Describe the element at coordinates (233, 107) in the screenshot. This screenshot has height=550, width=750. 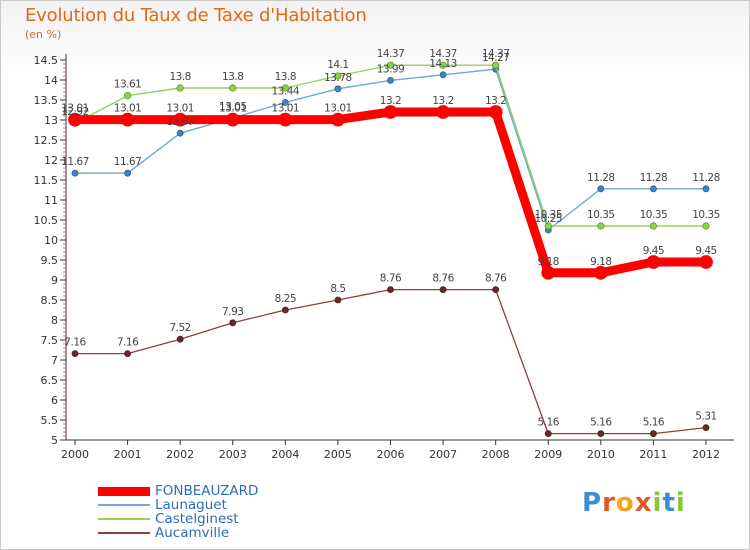
I see `data-label-launaguet: 13.05` at that location.